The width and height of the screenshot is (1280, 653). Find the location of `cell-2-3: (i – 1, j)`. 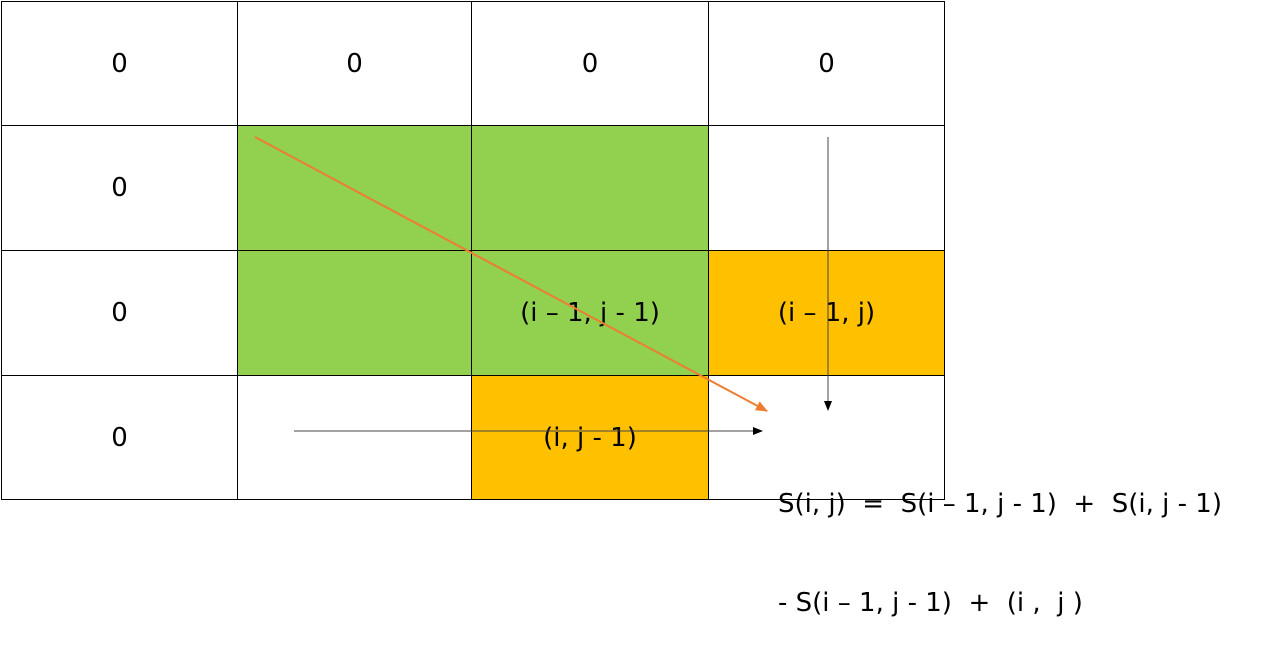

cell-2-3: (i – 1, j) is located at coordinates (826, 313).